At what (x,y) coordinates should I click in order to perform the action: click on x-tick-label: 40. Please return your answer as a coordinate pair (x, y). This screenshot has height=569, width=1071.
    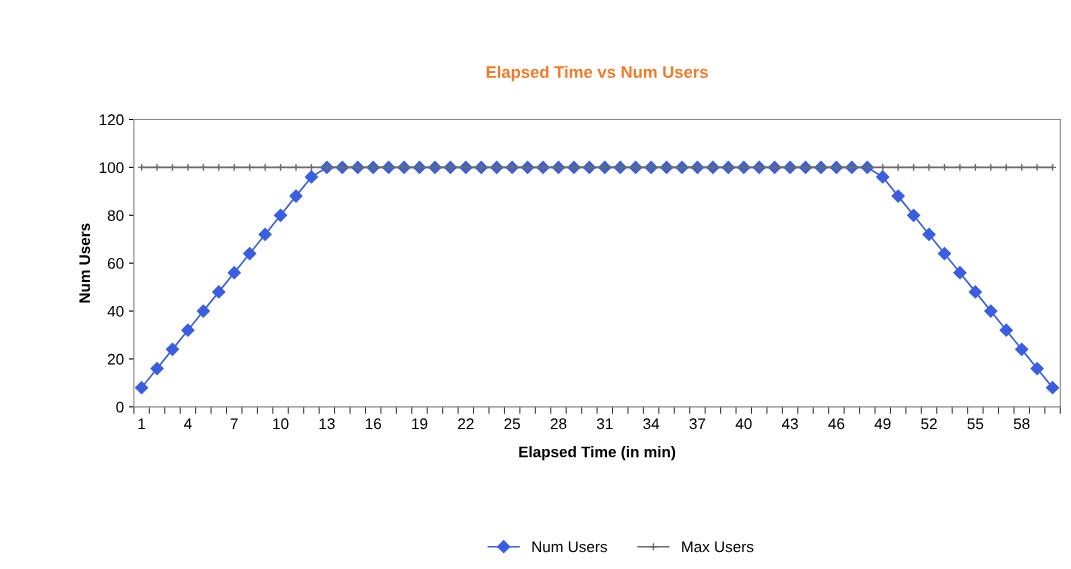
    Looking at the image, I should click on (743, 424).